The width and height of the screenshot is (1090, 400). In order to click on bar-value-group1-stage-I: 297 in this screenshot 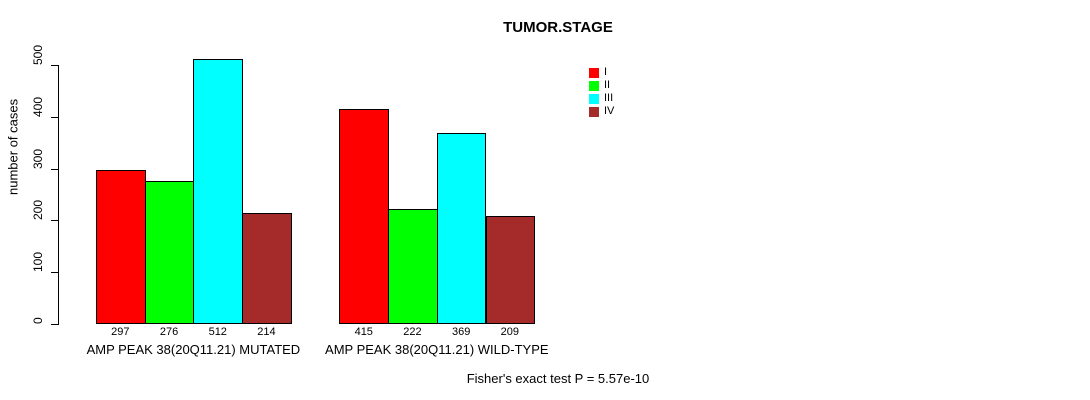, I will do `click(120, 332)`.